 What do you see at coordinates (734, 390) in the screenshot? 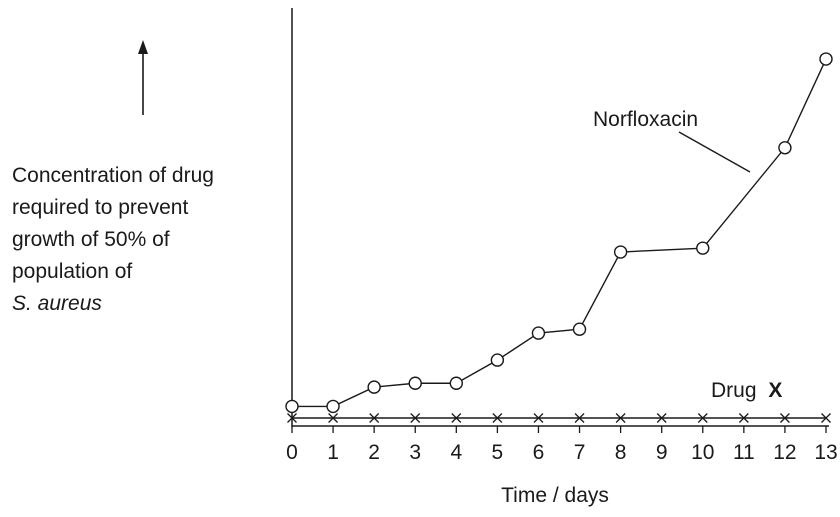
I see `drug-x-label-text: Drug` at bounding box center [734, 390].